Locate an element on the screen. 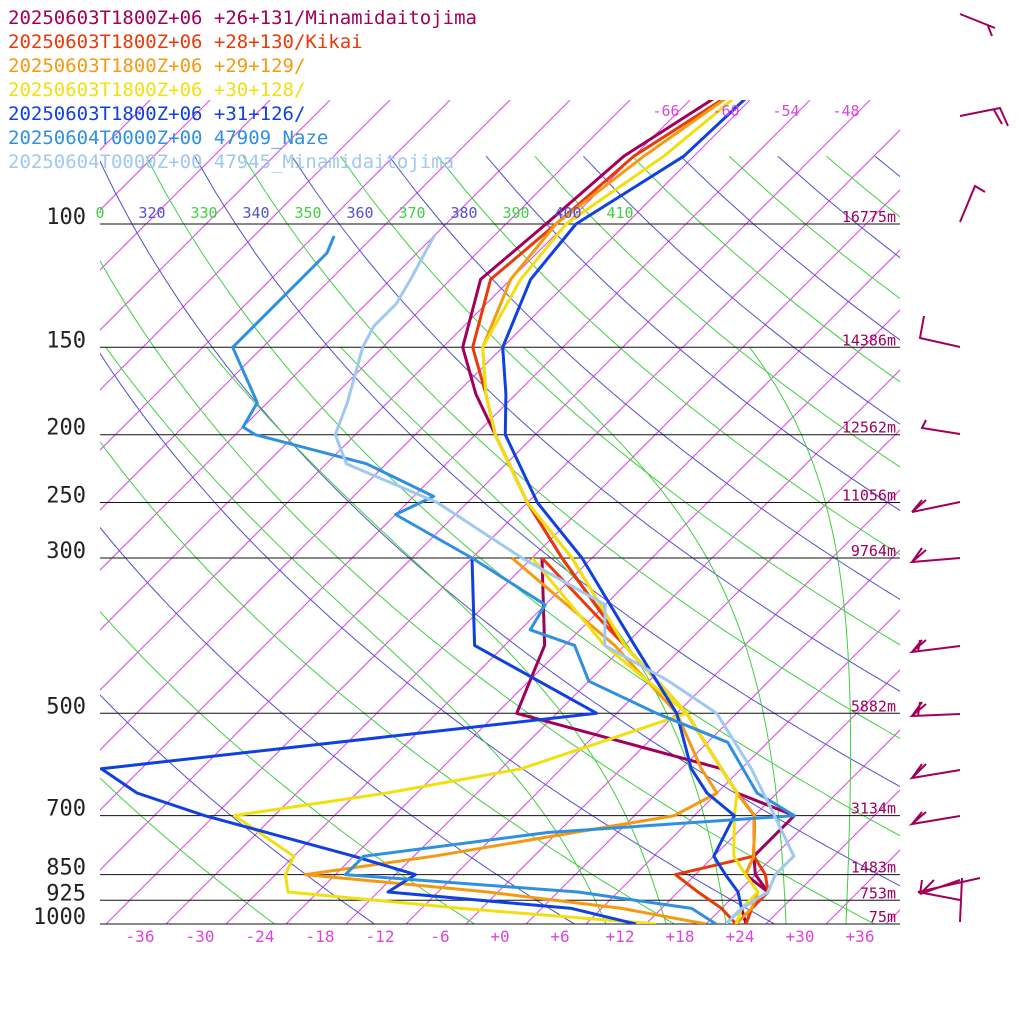 Image resolution: width=1024 pixels, height=1024 pixels. theta-label: 0 is located at coordinates (99, 213).